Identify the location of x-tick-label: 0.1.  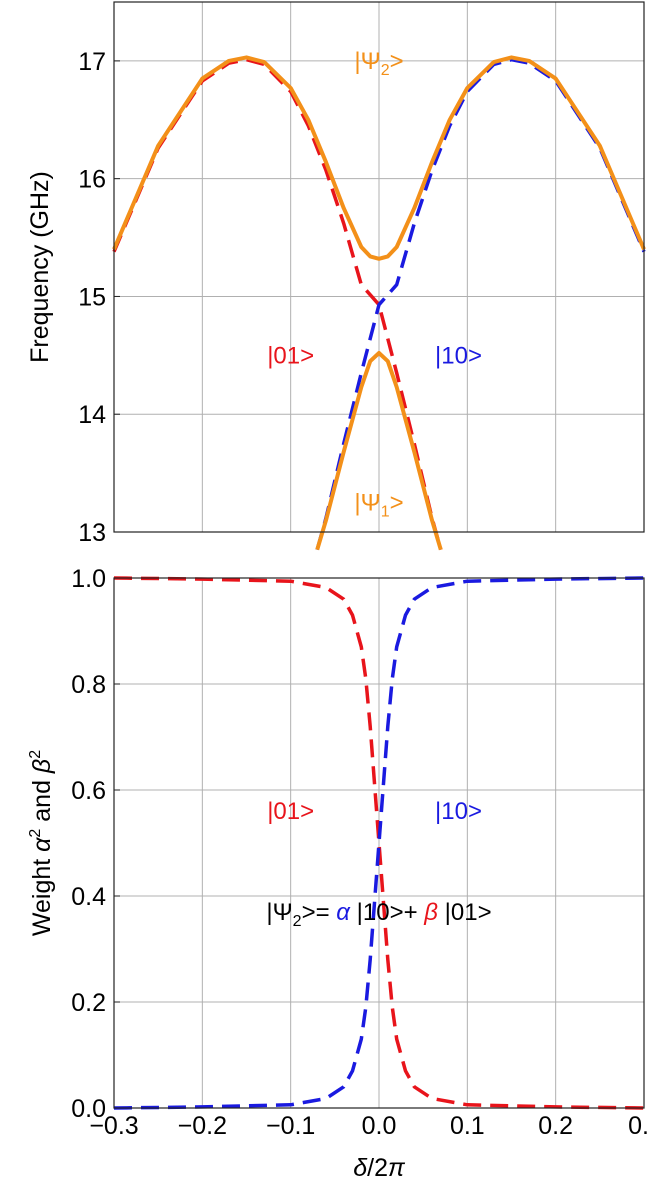
(467, 1126).